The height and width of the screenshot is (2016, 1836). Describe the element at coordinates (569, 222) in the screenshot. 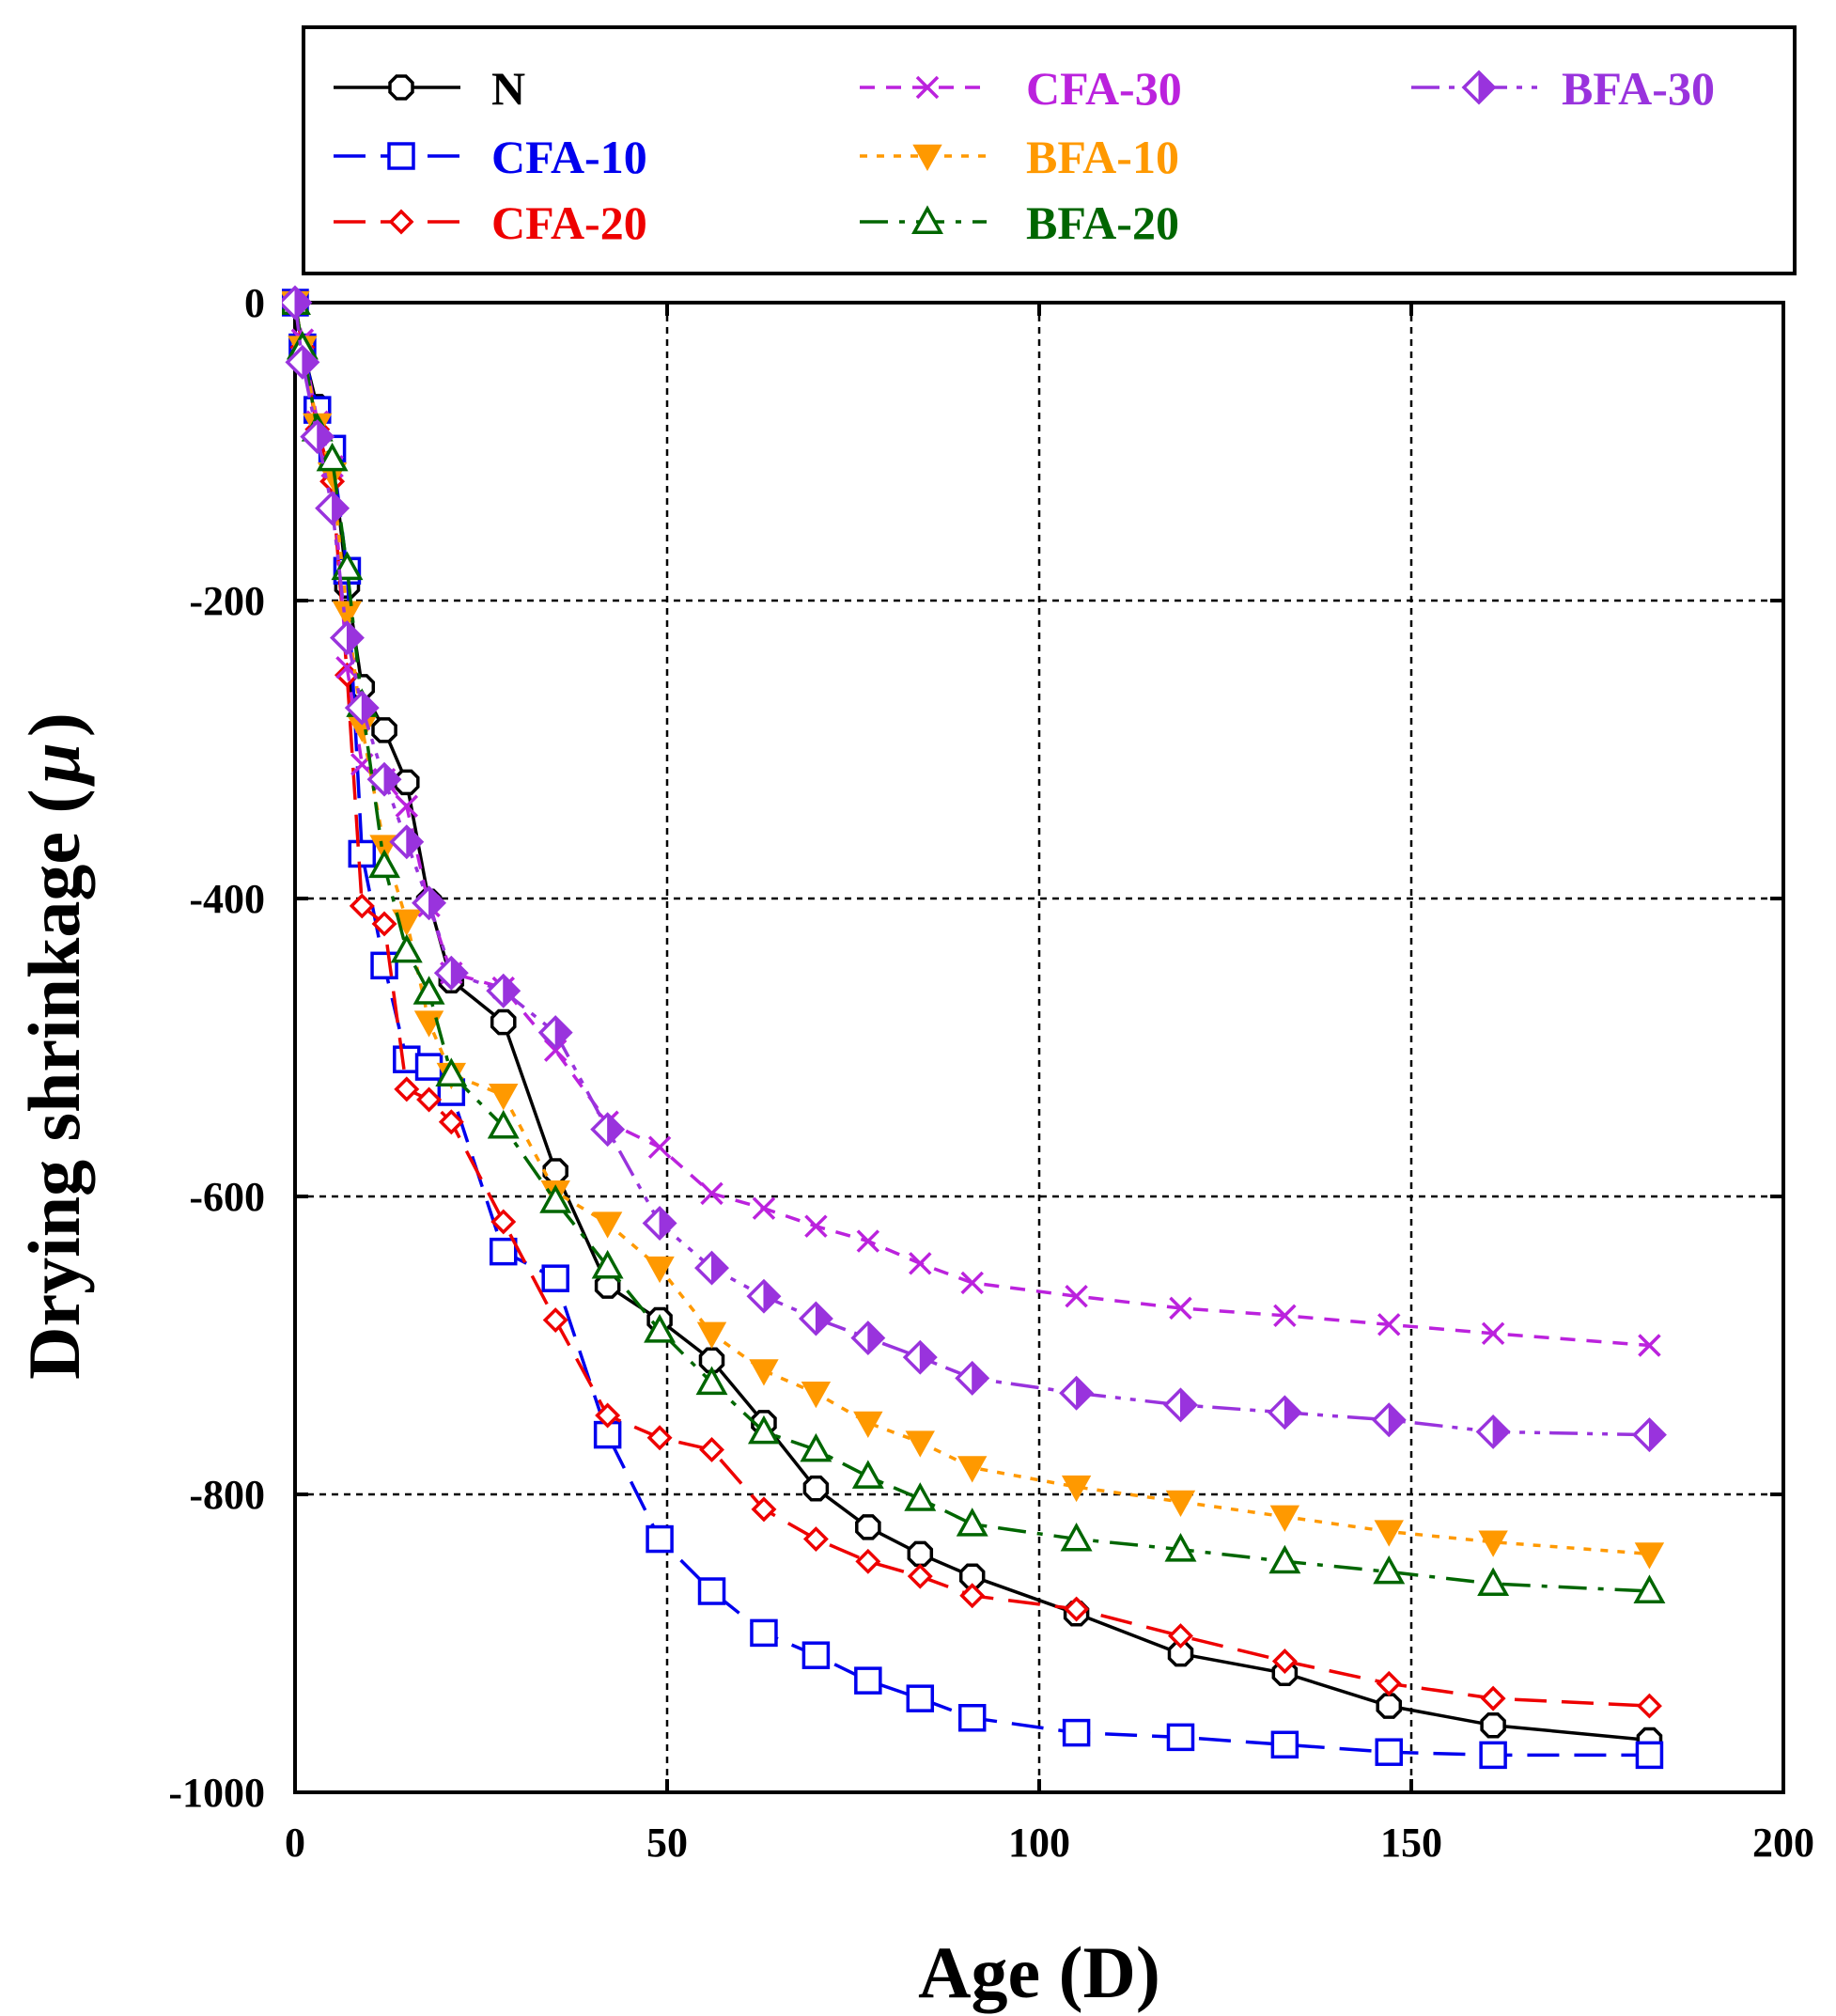

I see `legend-label: CFA-20` at that location.